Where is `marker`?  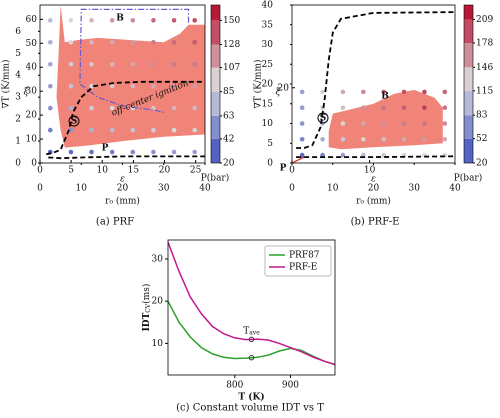
marker is located at coordinates (251, 358).